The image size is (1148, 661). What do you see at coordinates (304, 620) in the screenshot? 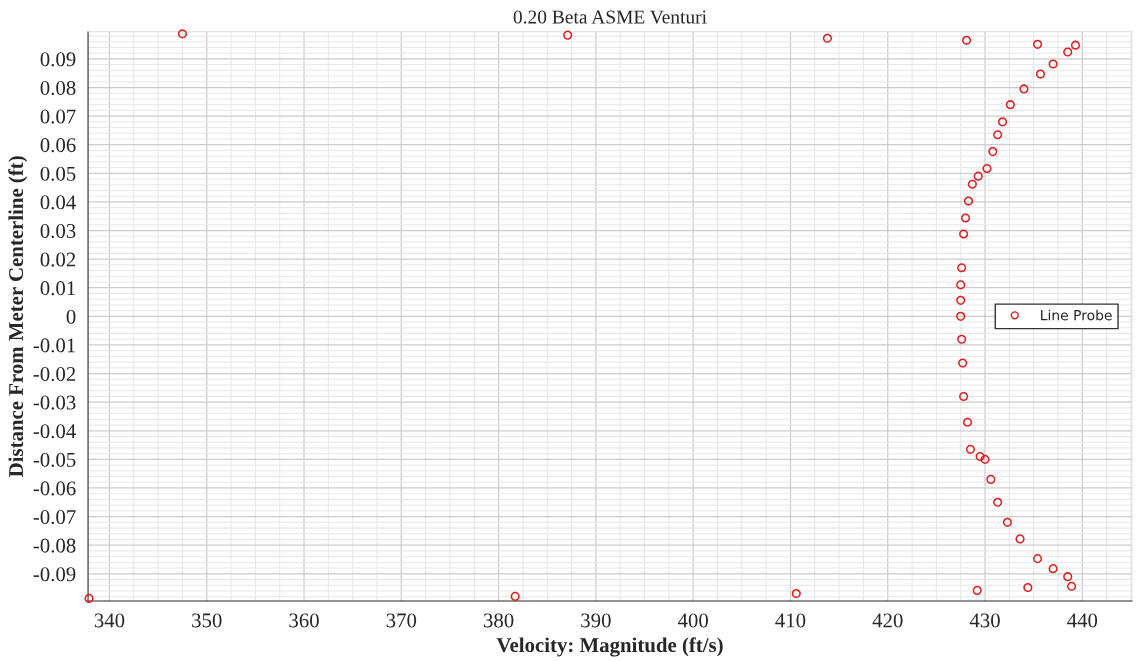
I see `x-tick-label: 360` at bounding box center [304, 620].